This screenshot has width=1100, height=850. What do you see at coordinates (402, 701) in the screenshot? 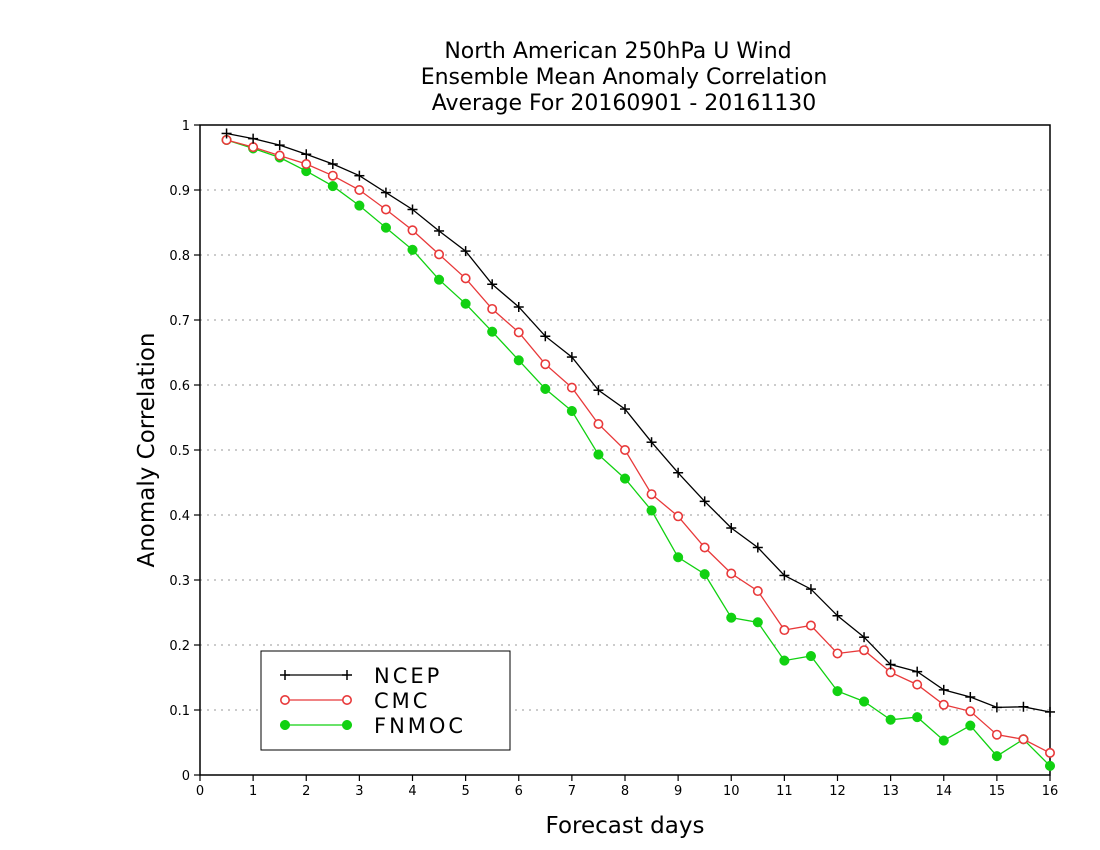
I see `legend-label-cmc: CMC` at bounding box center [402, 701].